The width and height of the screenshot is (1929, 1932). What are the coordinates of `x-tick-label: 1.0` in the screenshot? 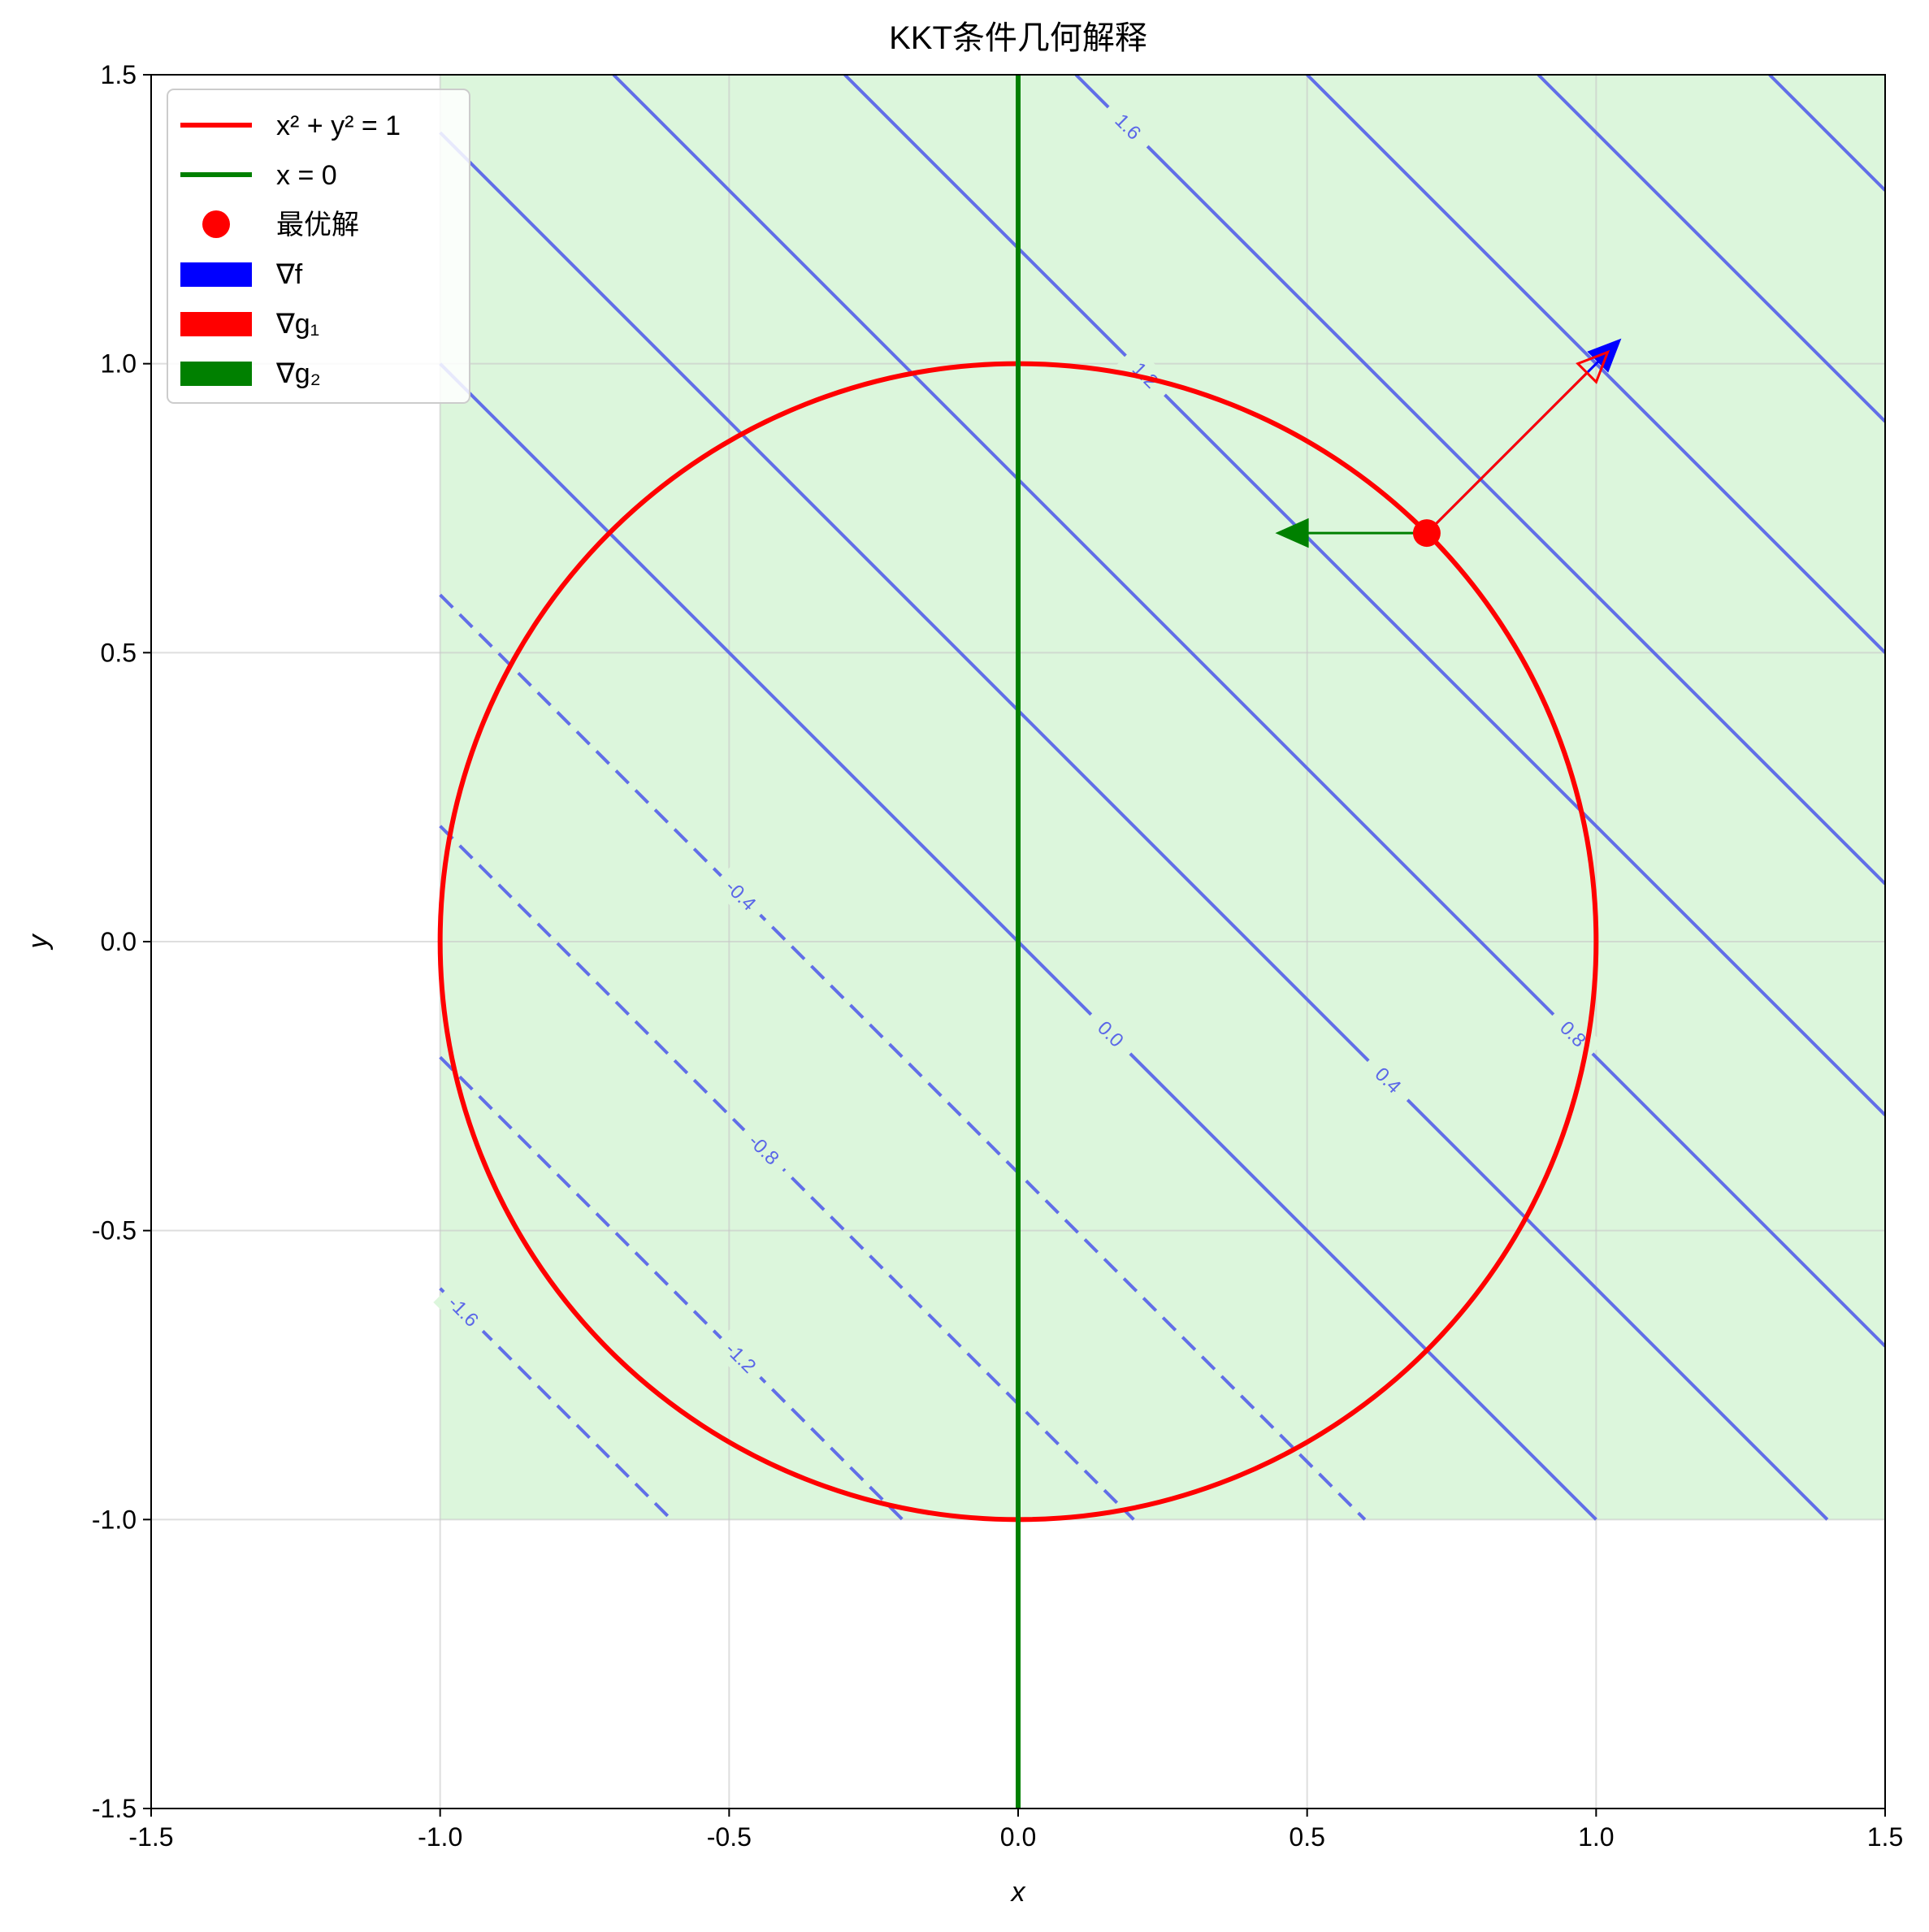 It's located at (1596, 1837).